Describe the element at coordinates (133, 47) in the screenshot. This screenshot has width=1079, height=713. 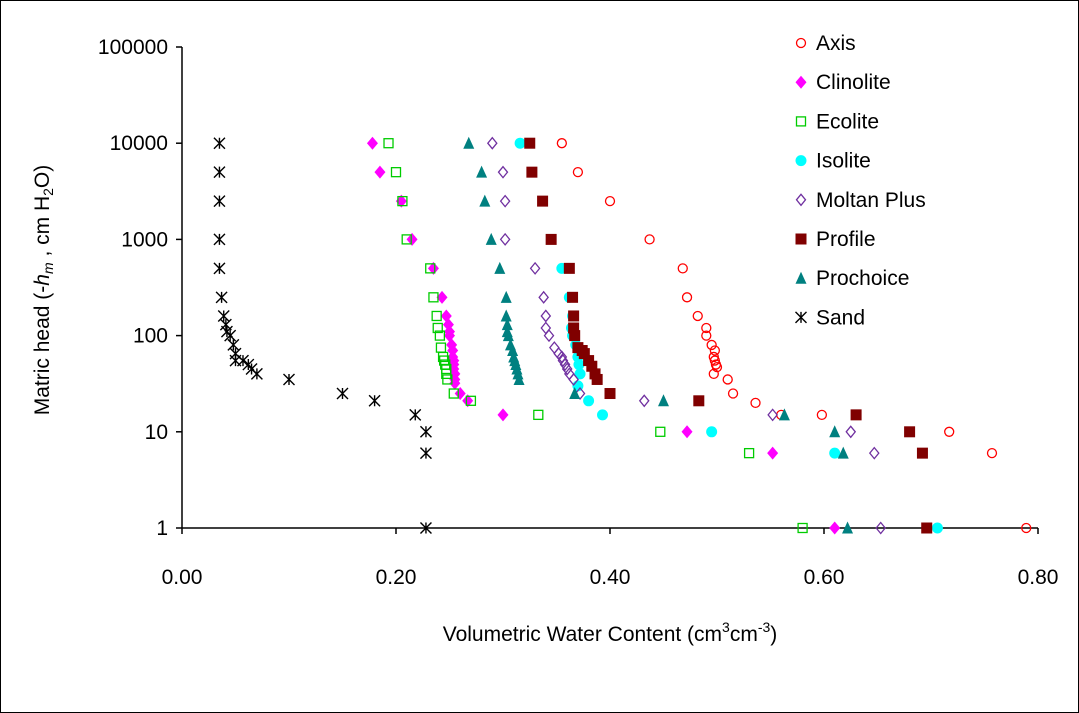
I see `y-tick-label: 100000` at that location.